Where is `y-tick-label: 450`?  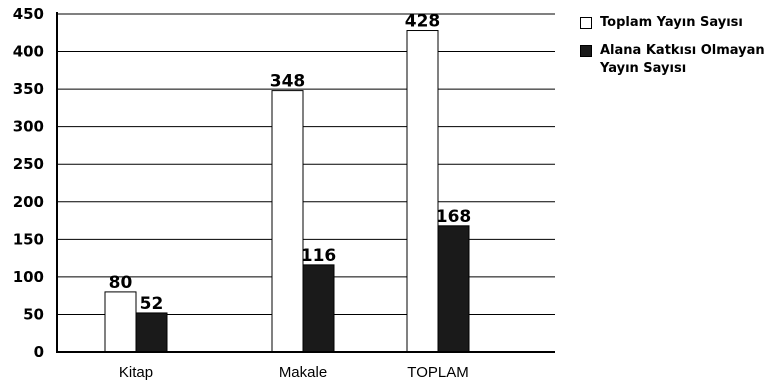 y-tick-label: 450 is located at coordinates (28, 14).